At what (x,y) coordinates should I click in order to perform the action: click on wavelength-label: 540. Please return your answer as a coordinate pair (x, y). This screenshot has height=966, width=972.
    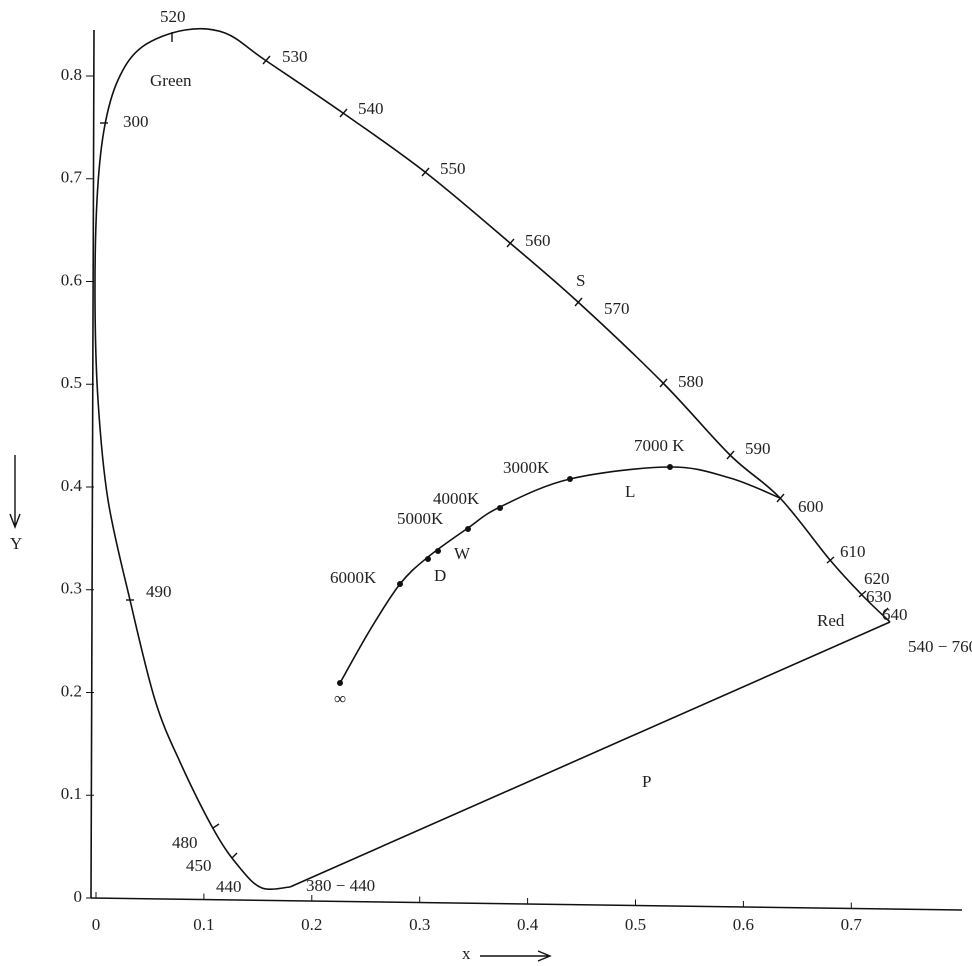
    Looking at the image, I should click on (371, 108).